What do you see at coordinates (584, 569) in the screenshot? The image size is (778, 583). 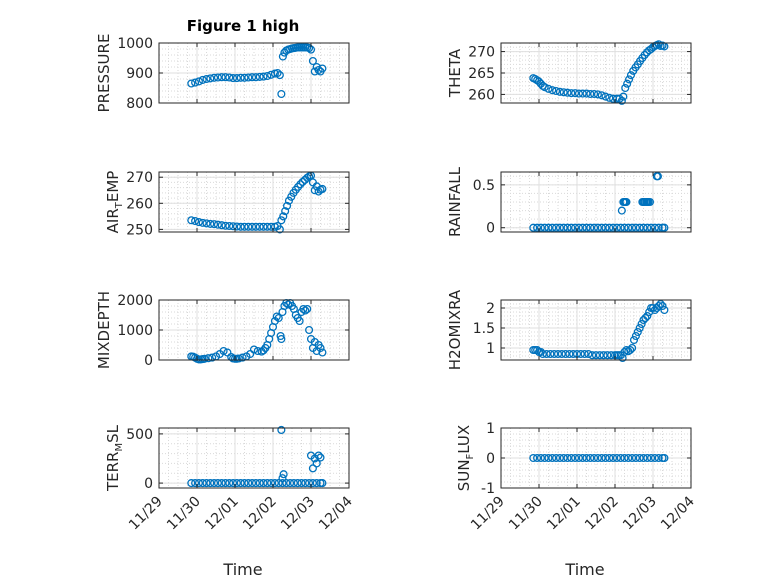 I see `x-axis-label-right: Time` at bounding box center [584, 569].